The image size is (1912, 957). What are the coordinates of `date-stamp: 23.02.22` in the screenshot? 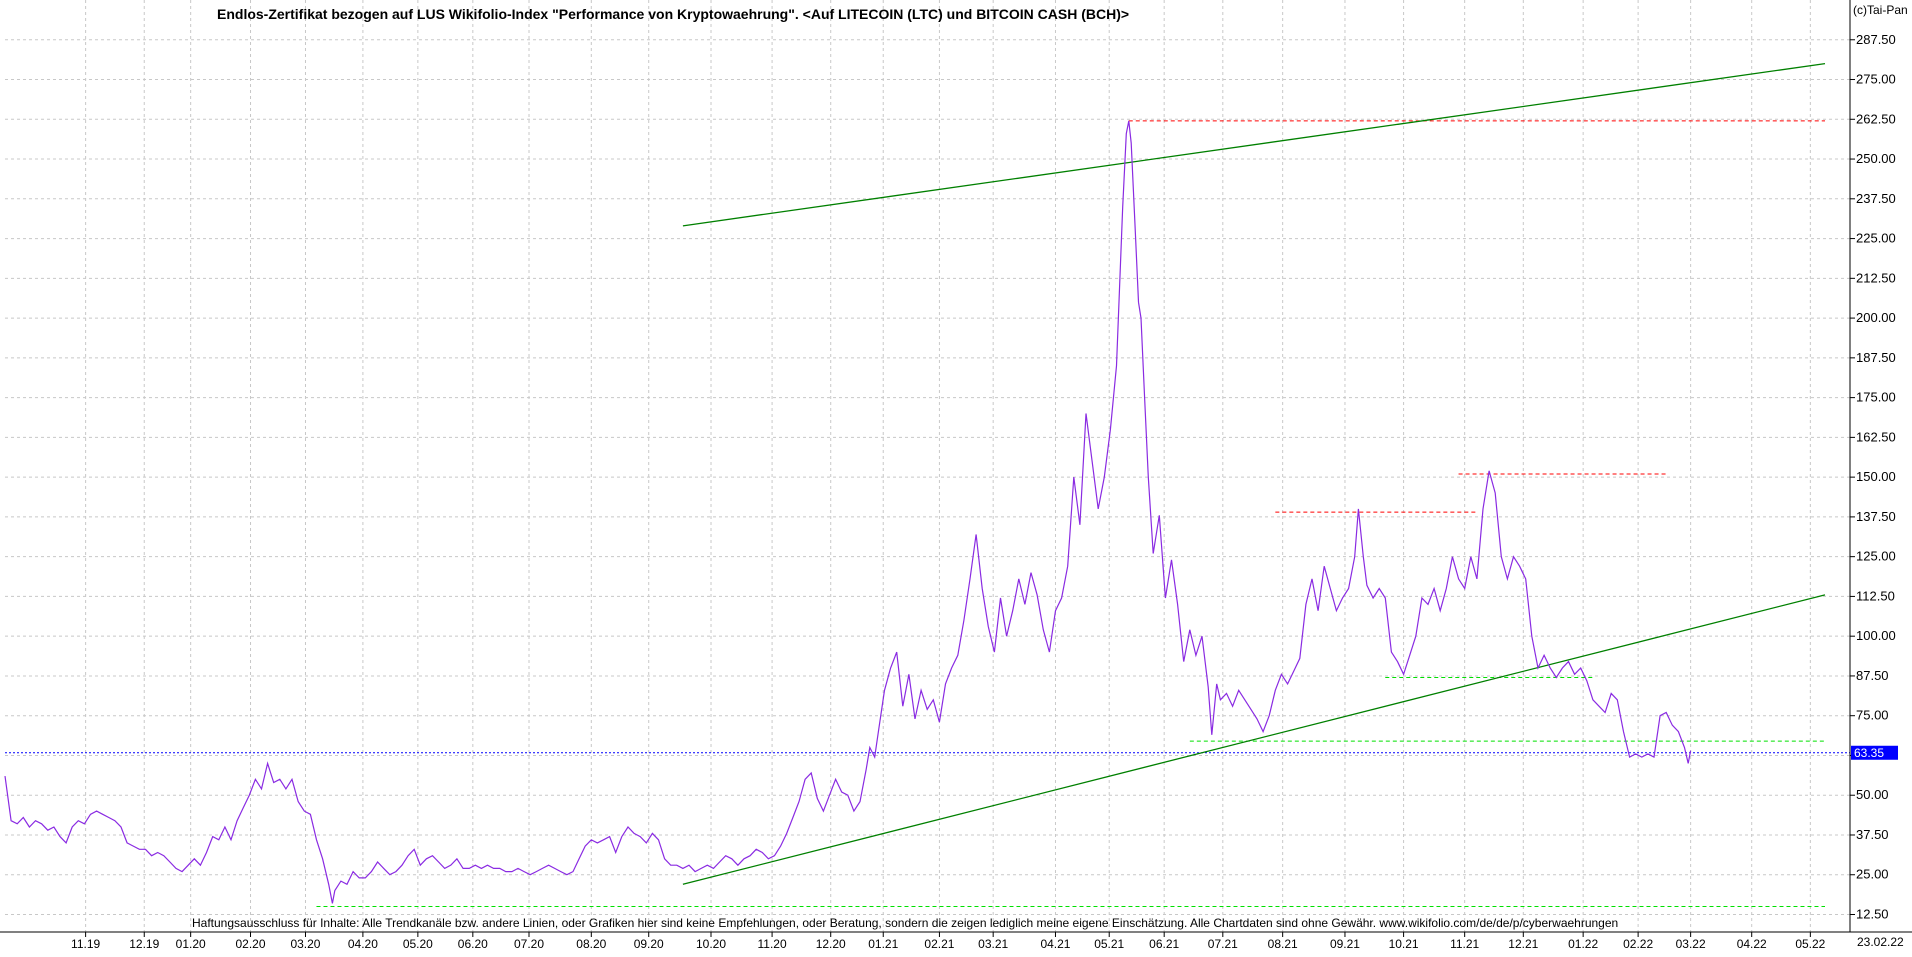 It's located at (1880, 942).